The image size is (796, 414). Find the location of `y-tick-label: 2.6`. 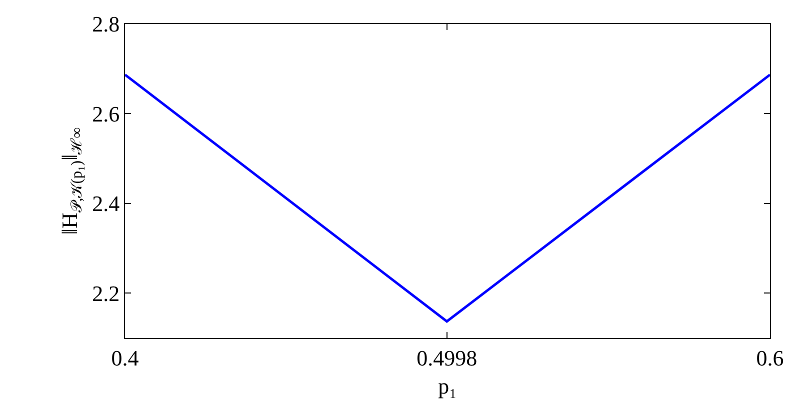

y-tick-label: 2.6 is located at coordinates (106, 113).